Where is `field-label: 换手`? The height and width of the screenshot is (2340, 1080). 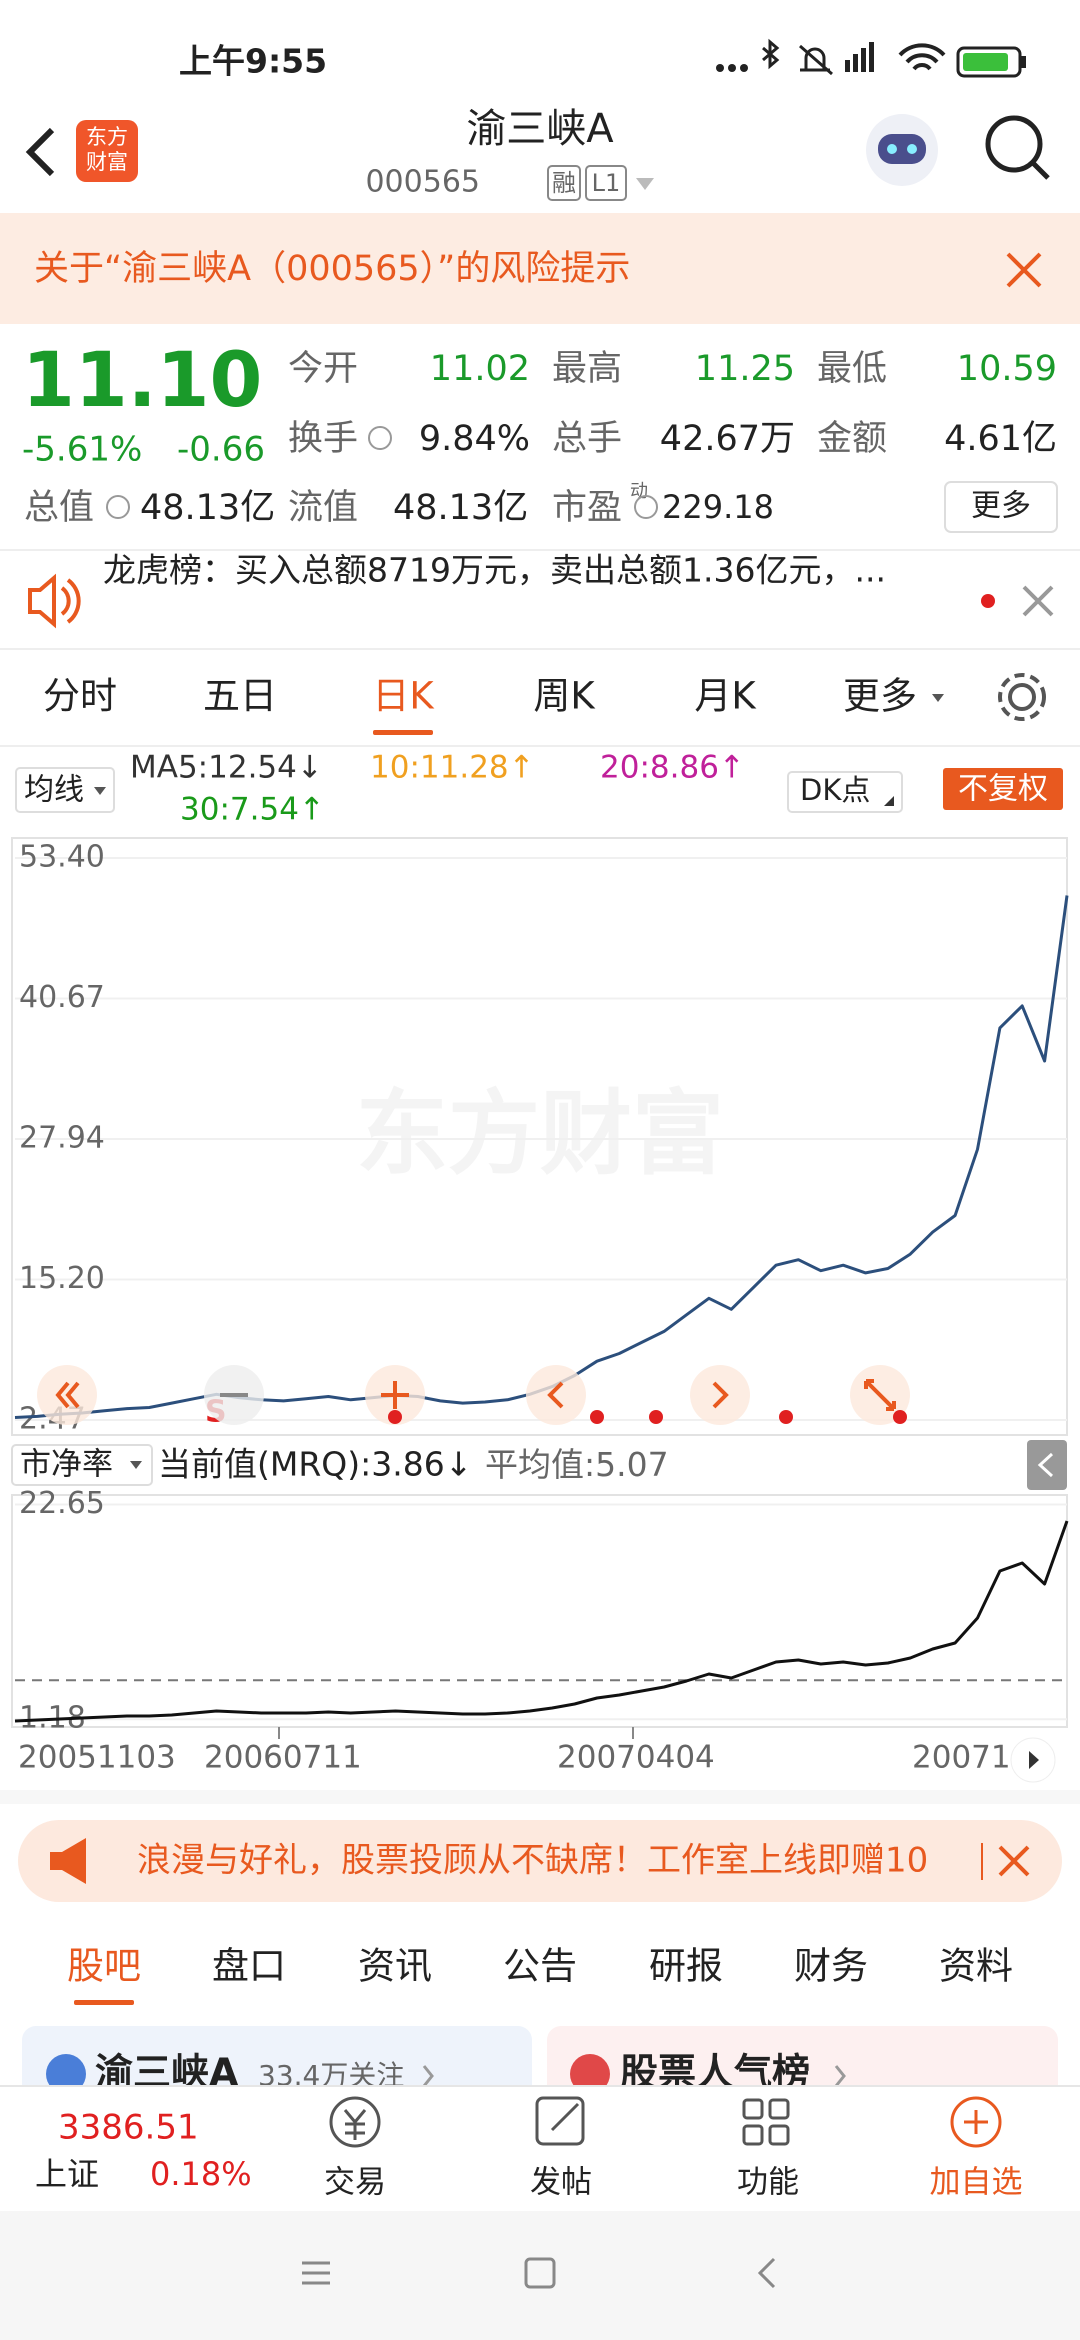 field-label: 换手 is located at coordinates (323, 439).